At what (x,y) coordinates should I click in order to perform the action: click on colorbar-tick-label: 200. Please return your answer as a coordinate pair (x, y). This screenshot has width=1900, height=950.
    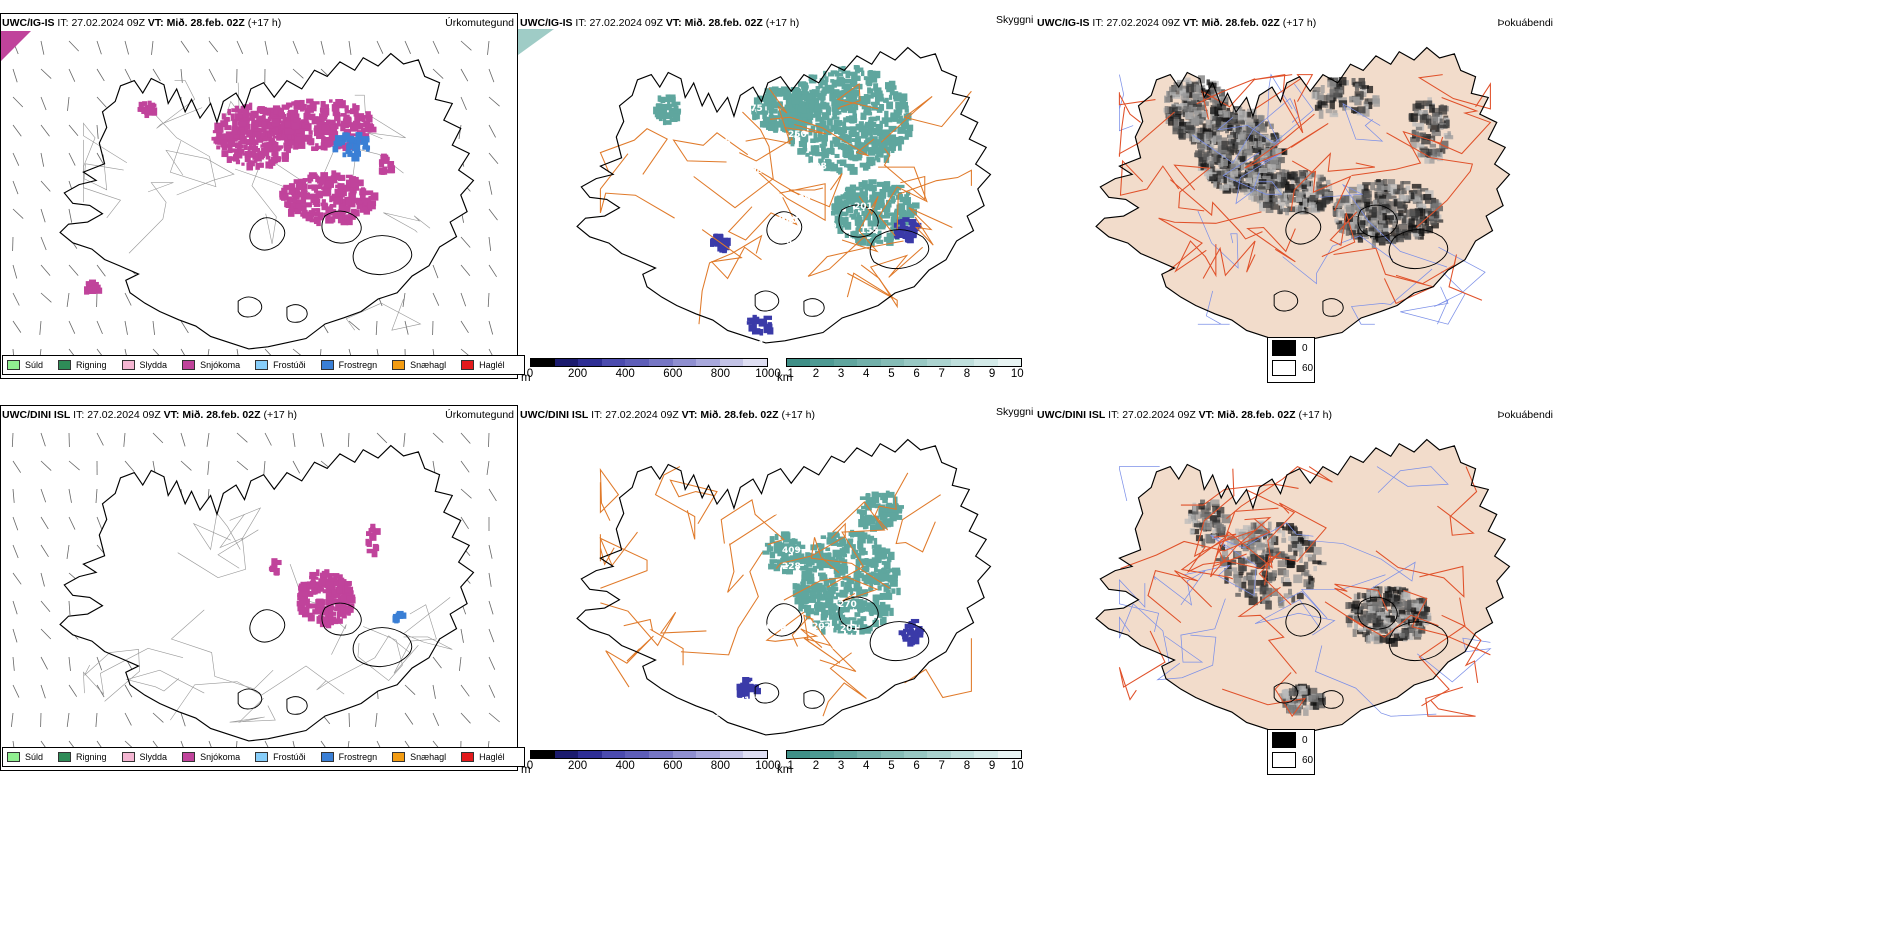
    Looking at the image, I should click on (578, 374).